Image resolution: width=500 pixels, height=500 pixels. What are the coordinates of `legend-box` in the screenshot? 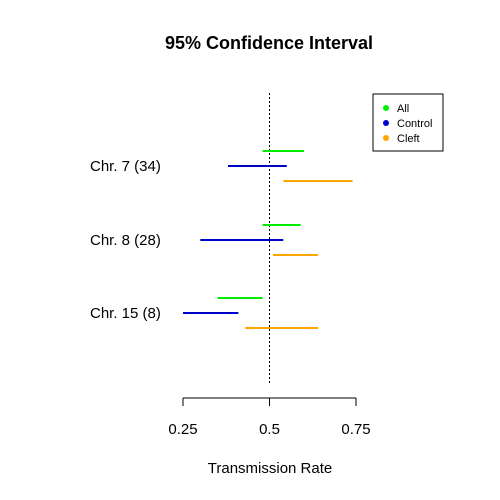 It's located at (408, 122).